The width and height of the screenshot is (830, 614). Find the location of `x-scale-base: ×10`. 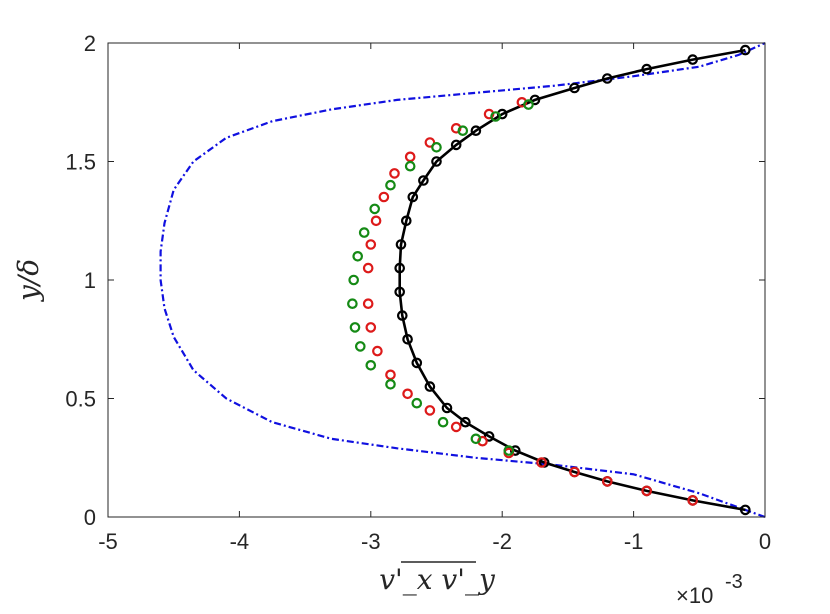

x-scale-base: ×10 is located at coordinates (694, 595).